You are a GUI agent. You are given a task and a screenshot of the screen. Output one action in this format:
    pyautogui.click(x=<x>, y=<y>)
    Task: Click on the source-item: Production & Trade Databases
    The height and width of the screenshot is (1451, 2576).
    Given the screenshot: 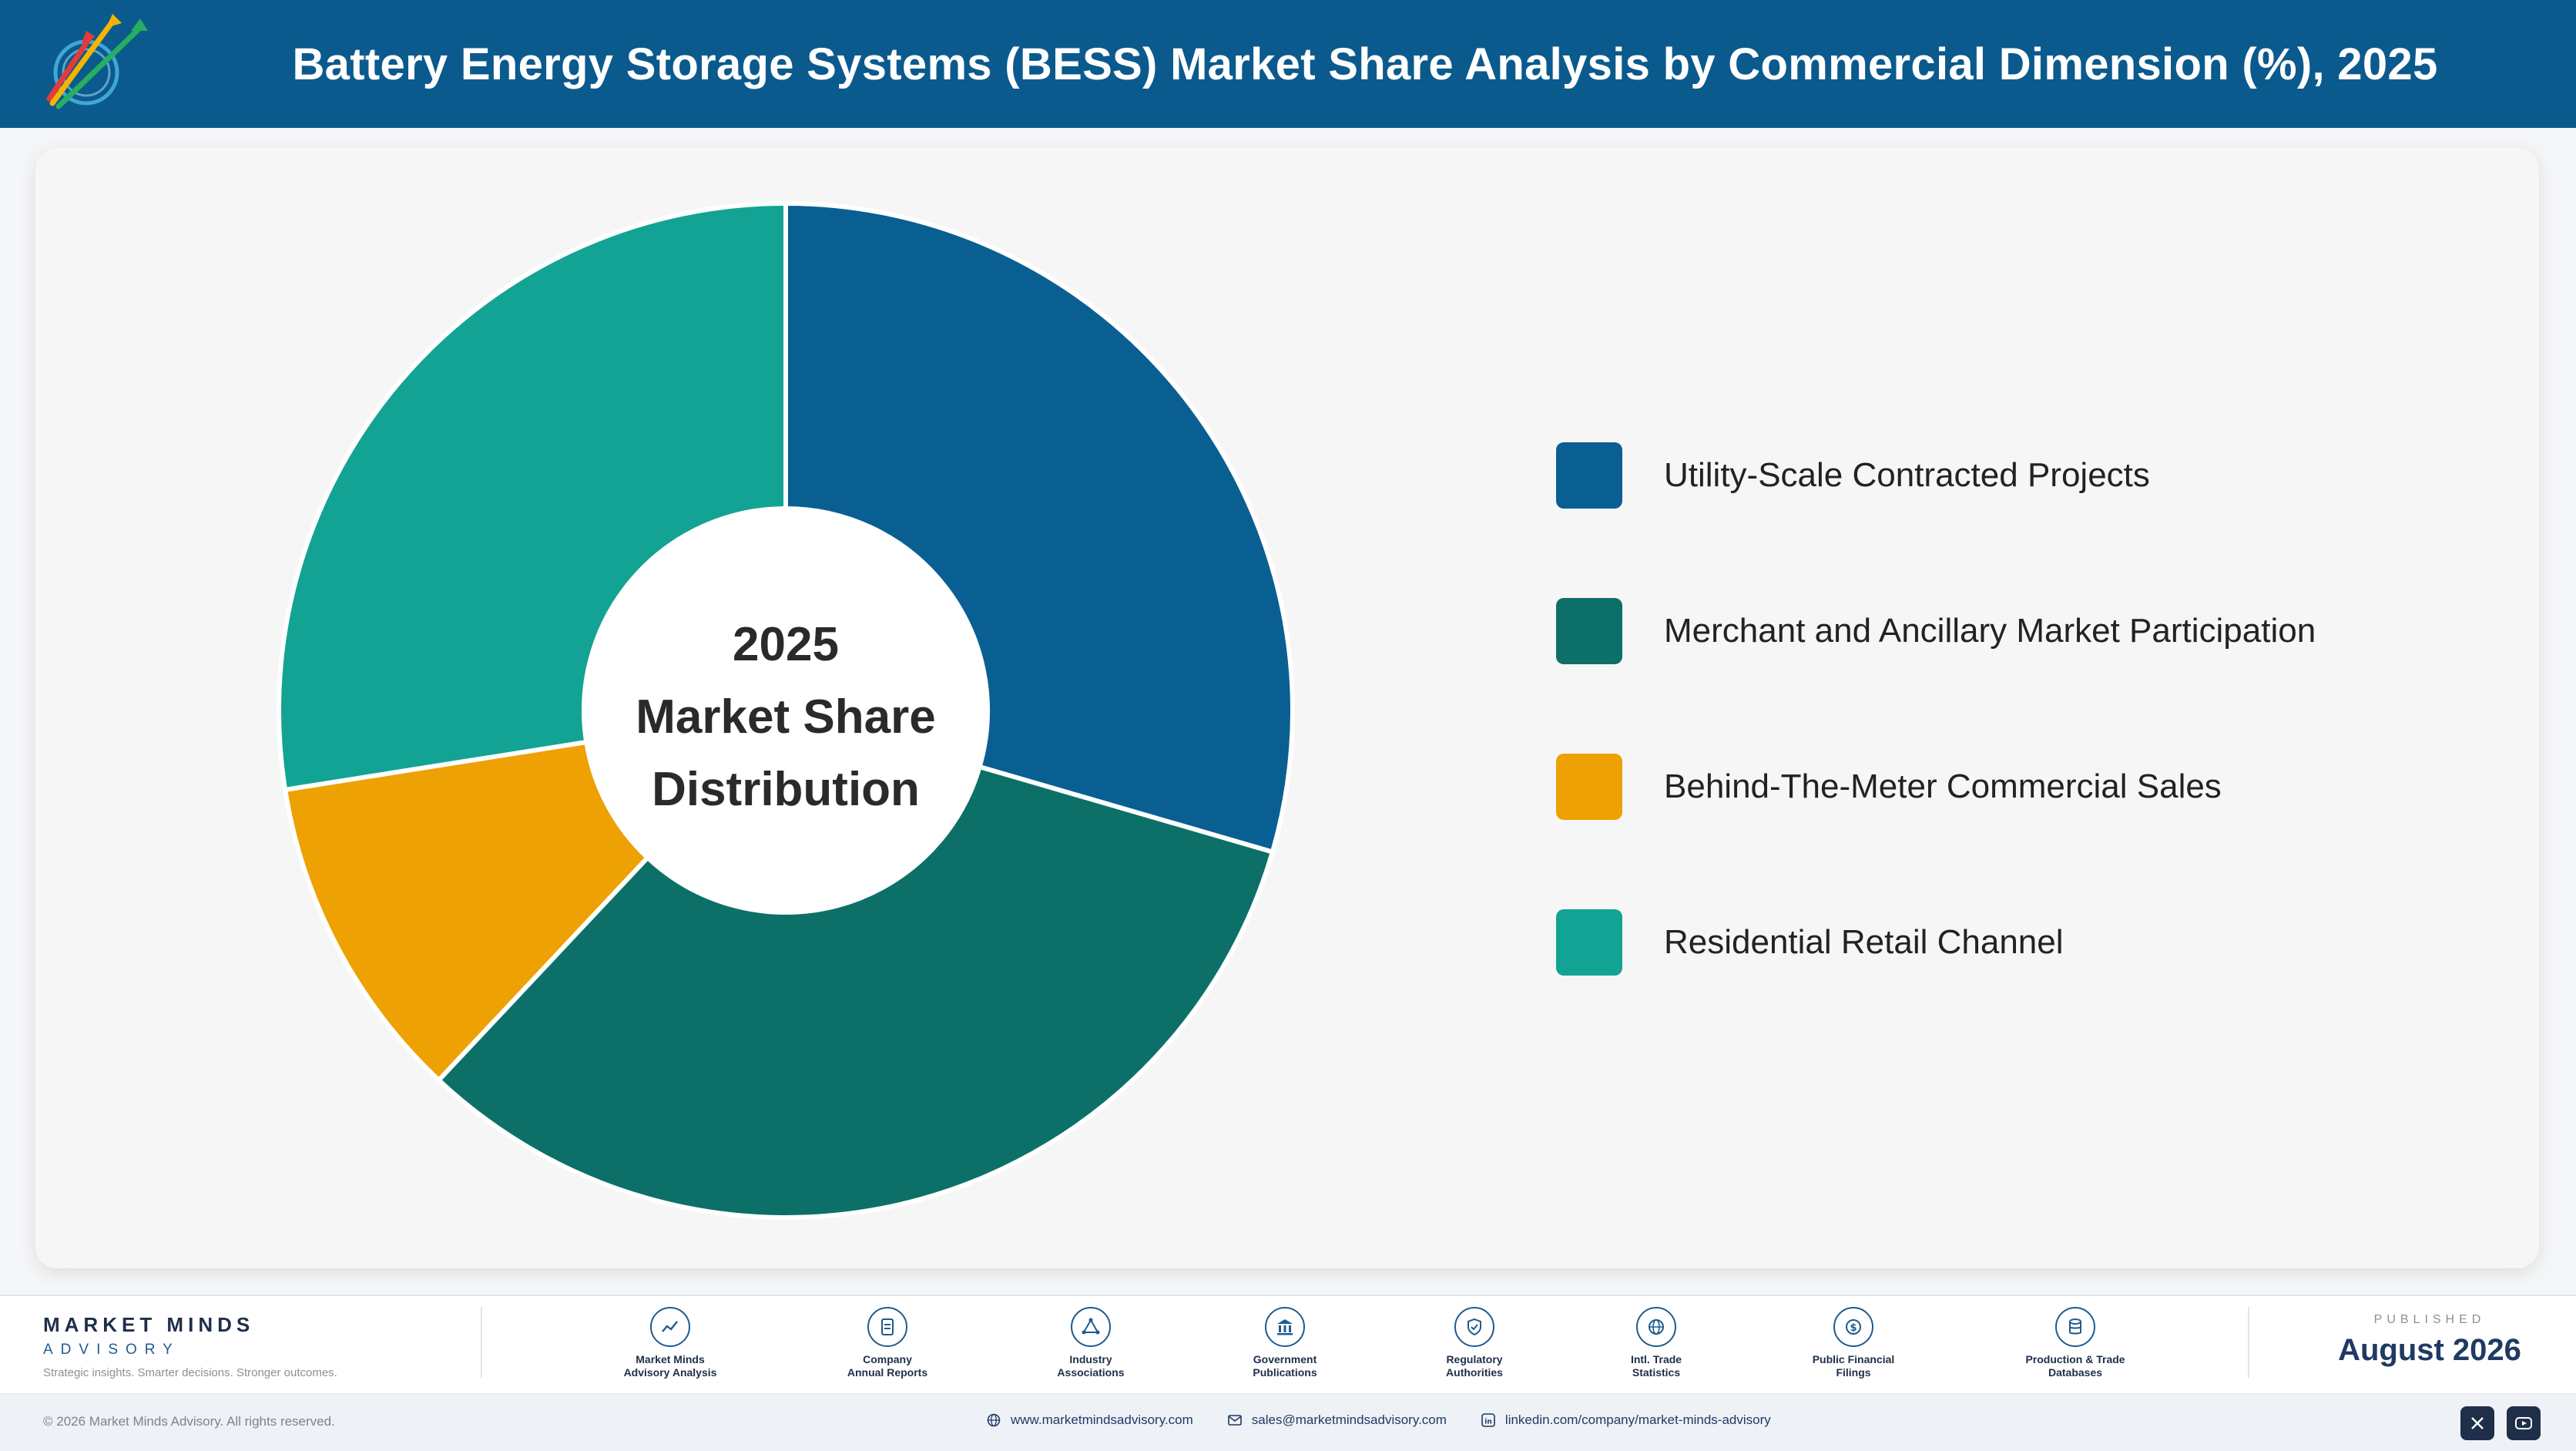 What is the action you would take?
    pyautogui.click(x=2075, y=1343)
    